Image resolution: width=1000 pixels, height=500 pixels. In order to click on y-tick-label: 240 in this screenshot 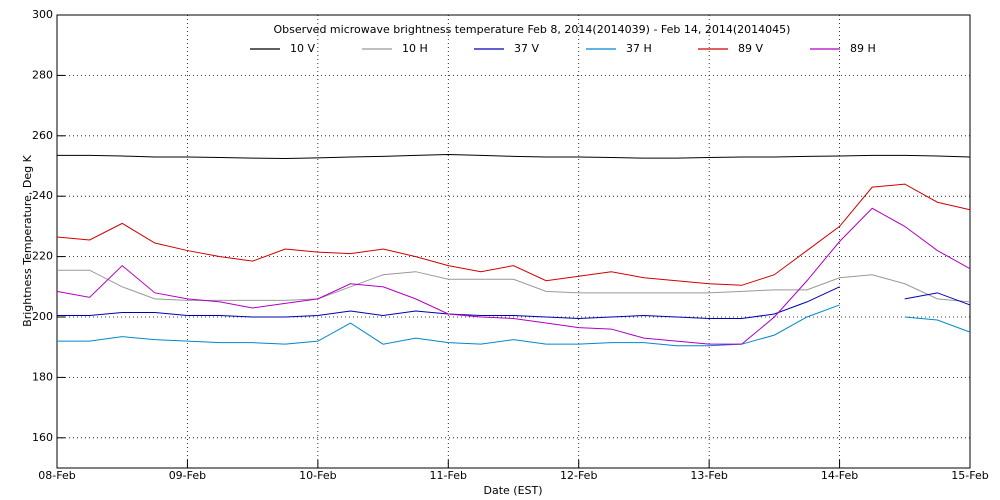, I will do `click(42, 195)`.